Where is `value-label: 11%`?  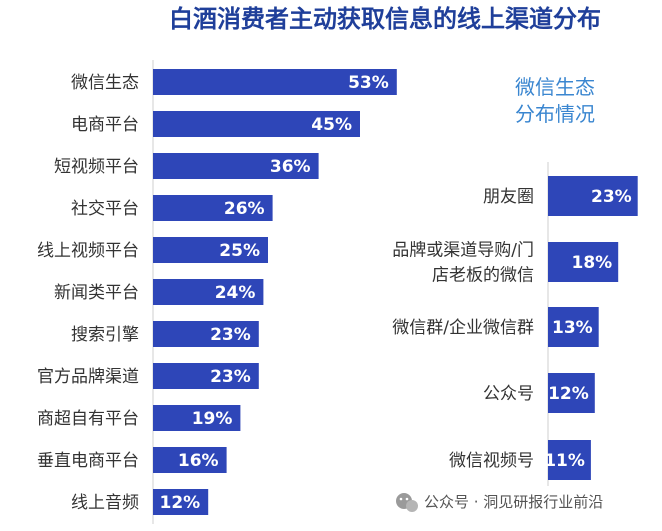 value-label: 11% is located at coordinates (564, 461).